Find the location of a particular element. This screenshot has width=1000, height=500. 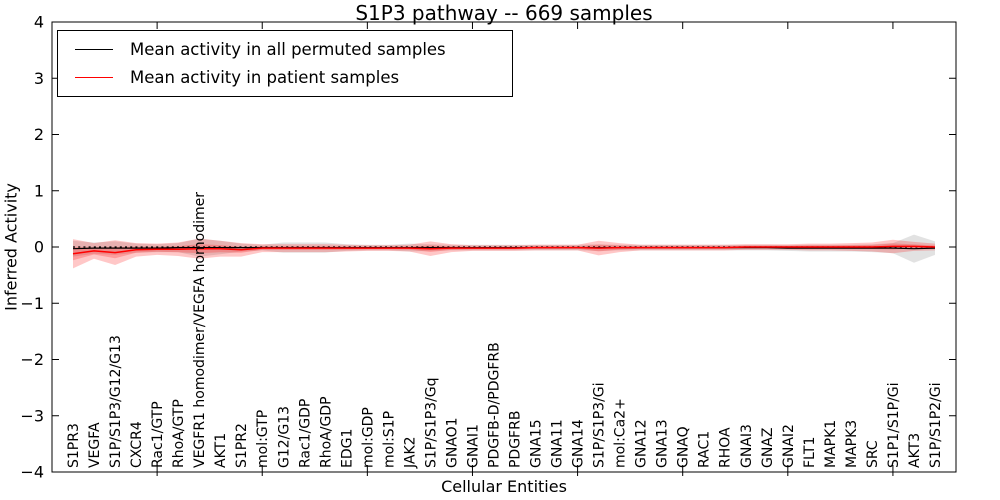

legend-item-permuted: Mean activity in all permuted samples is located at coordinates (285, 49).